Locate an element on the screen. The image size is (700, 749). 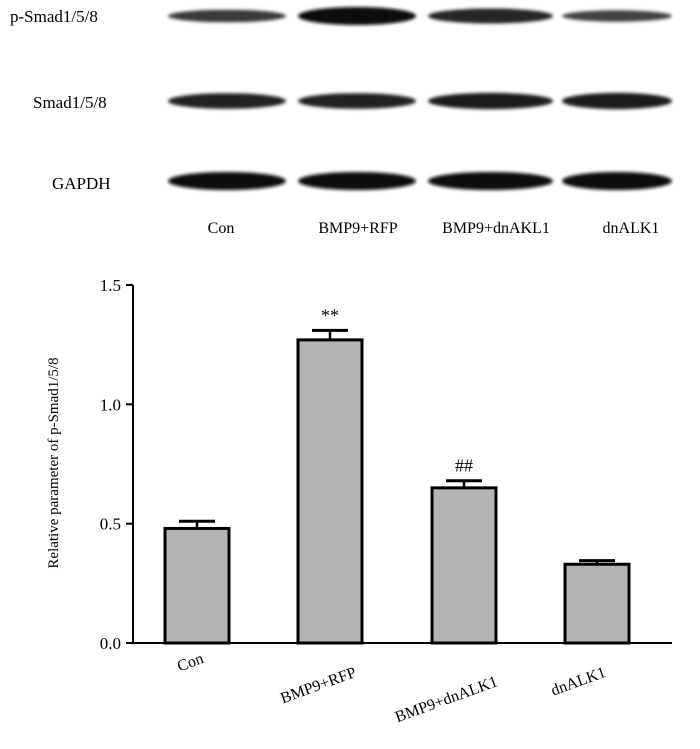
x-tick-label: dnALK1 is located at coordinates (578, 681).